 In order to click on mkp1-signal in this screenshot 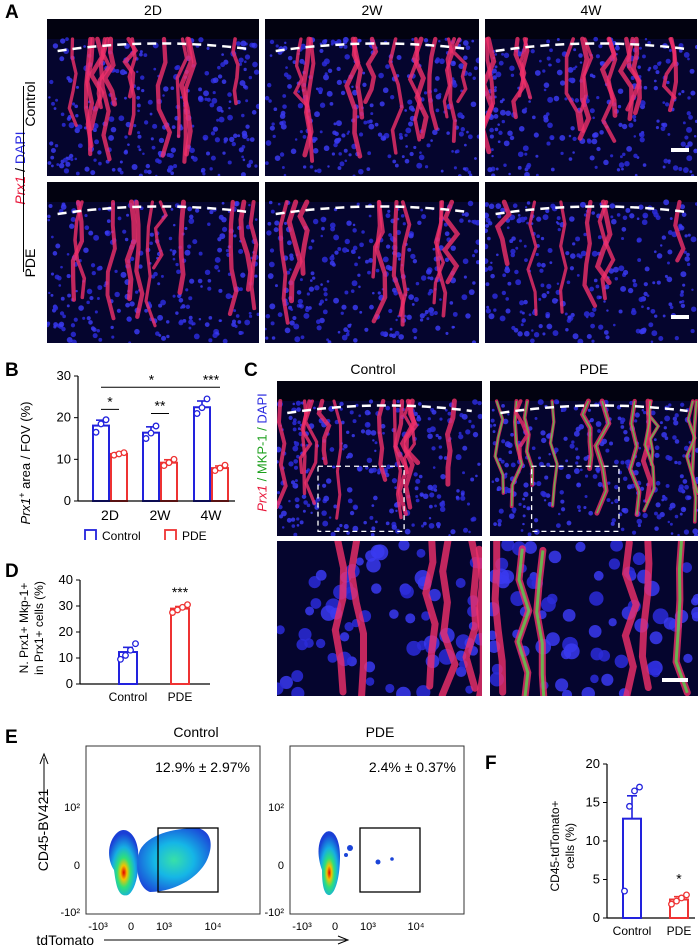, I will do `click(635, 457)`.